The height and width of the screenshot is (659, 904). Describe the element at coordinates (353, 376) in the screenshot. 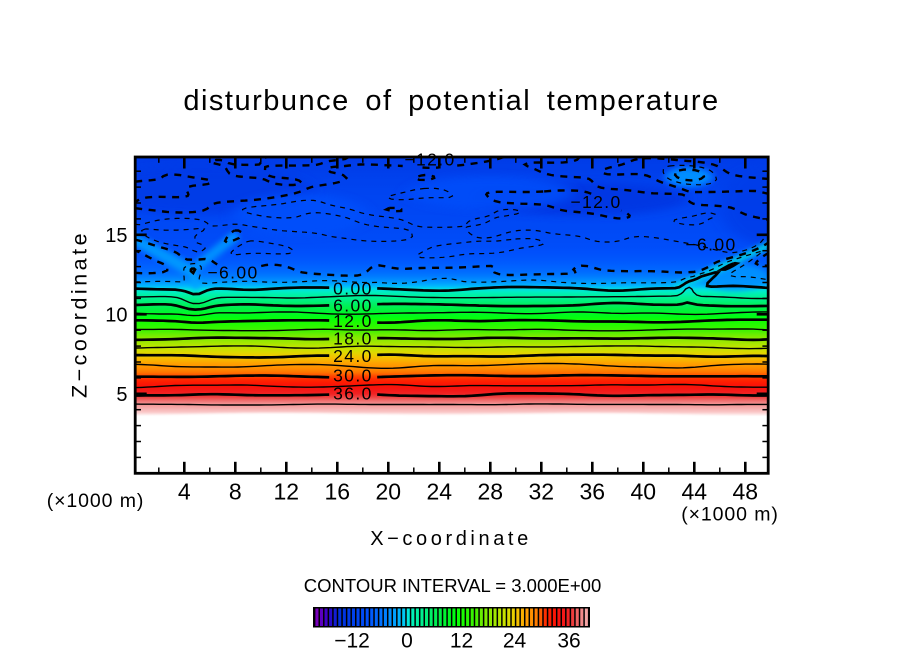

I see `svg-text: 30.0` at that location.